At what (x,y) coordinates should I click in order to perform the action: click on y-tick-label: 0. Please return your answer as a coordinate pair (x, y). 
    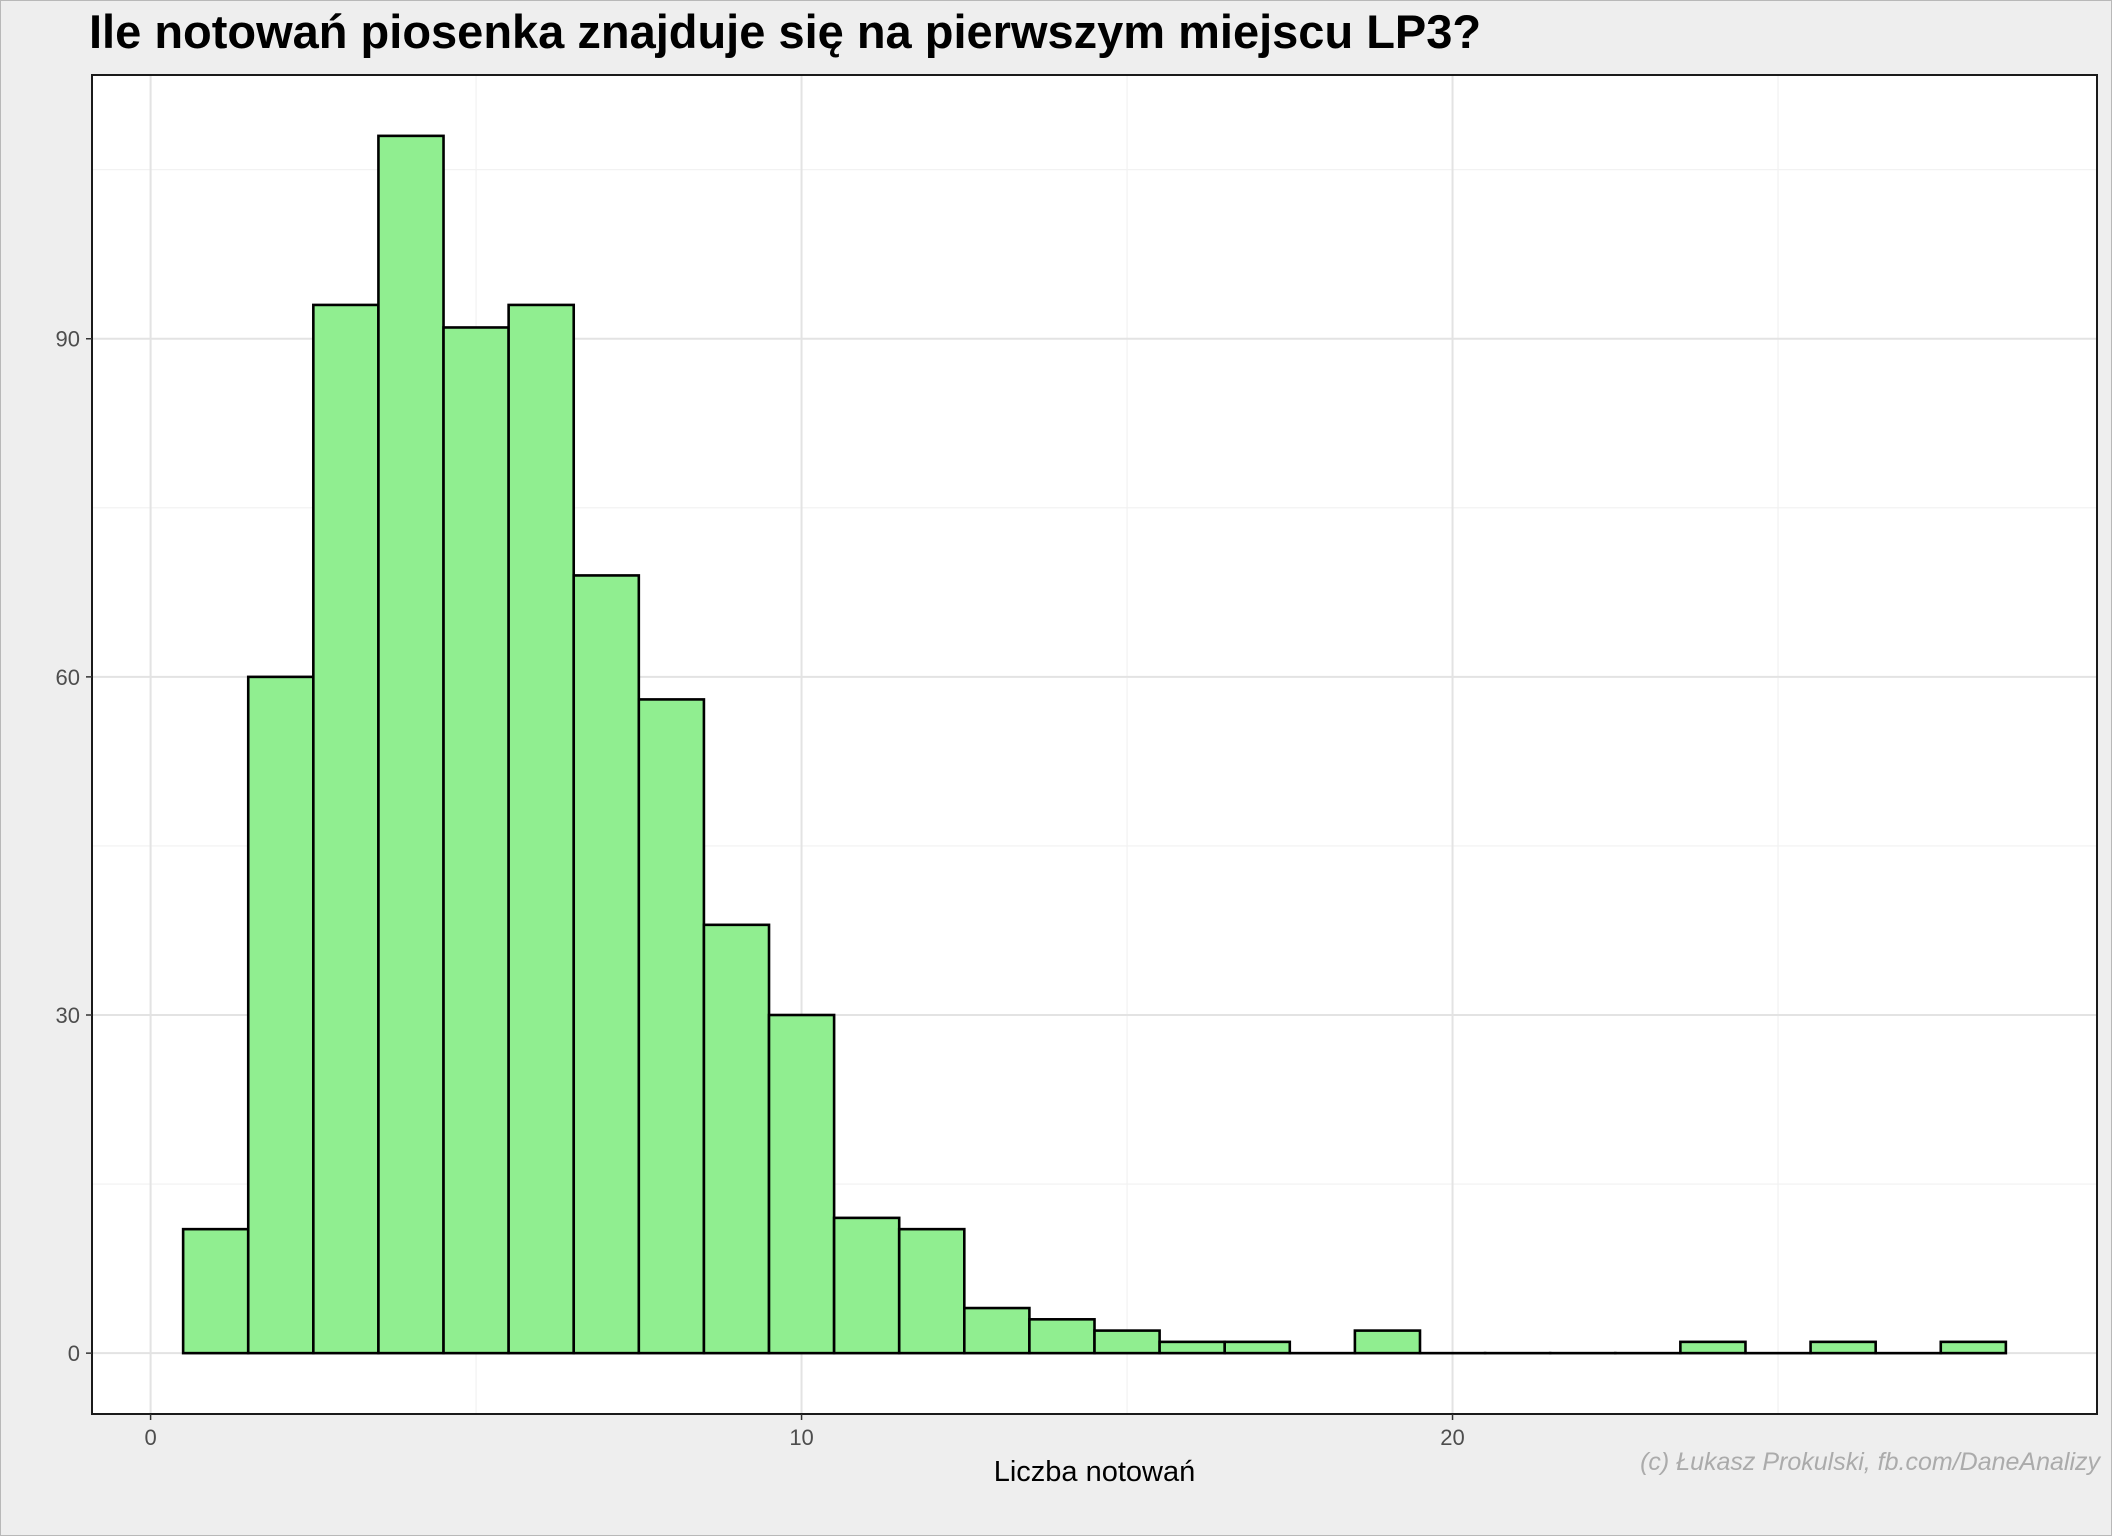
    Looking at the image, I should click on (74, 1353).